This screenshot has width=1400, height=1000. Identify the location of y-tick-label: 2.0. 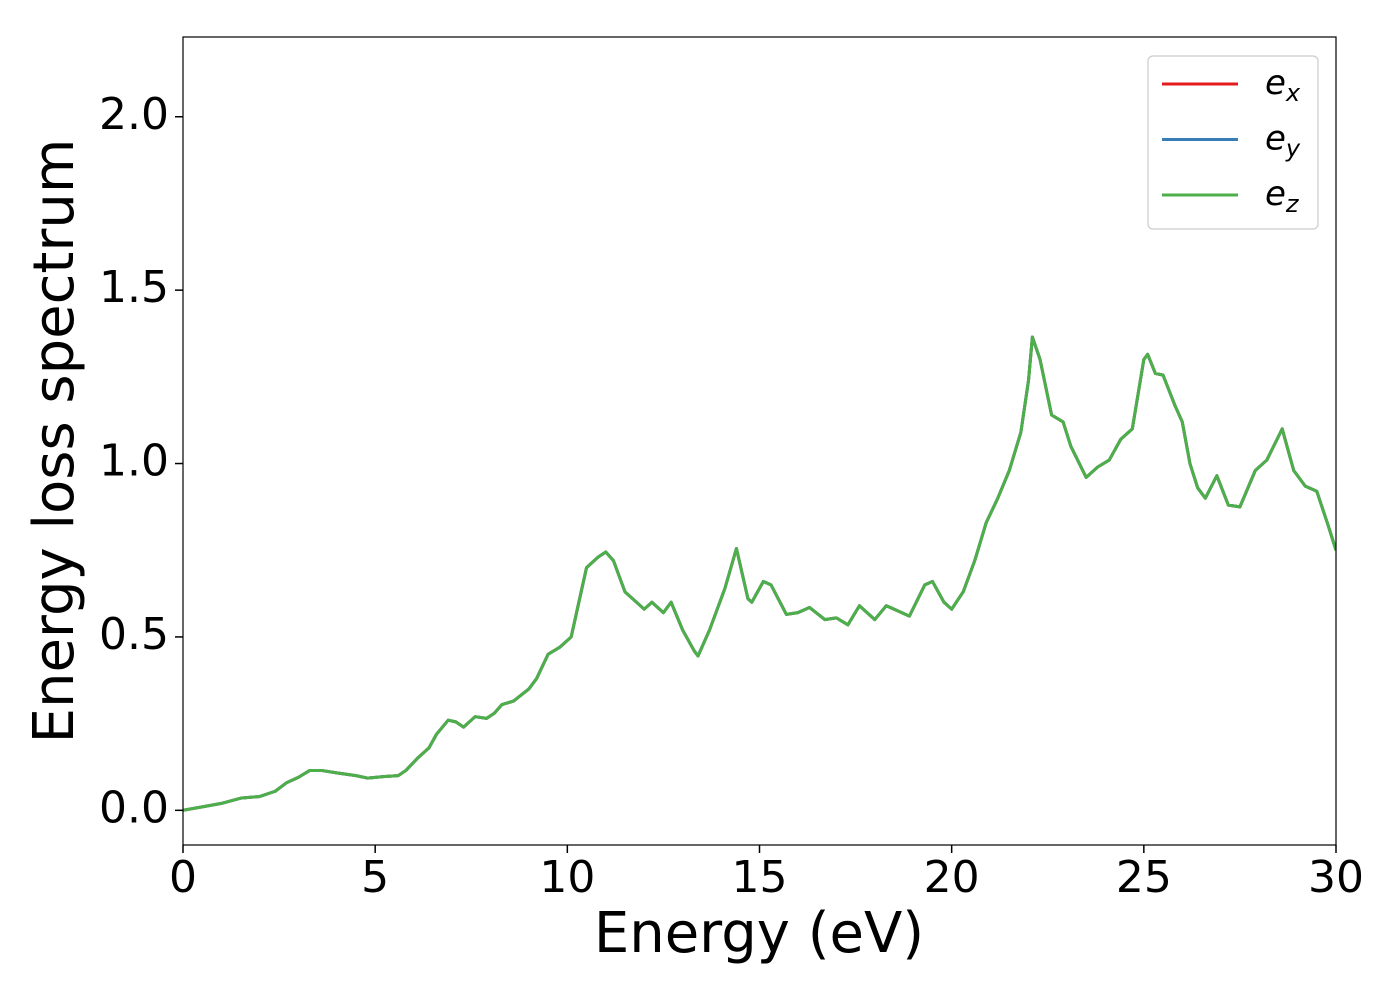
(134, 114).